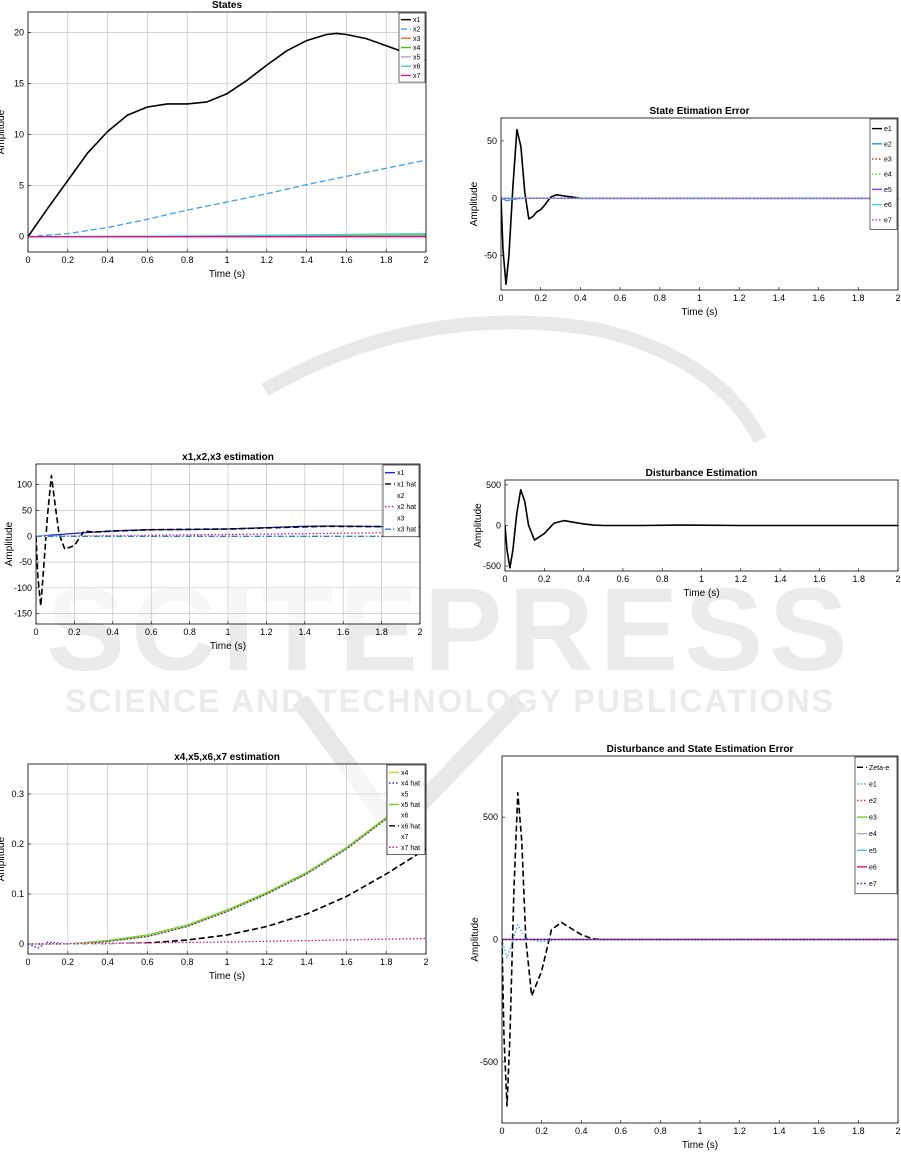  What do you see at coordinates (227, 757) in the screenshot?
I see `chart-title: x4,x5,x6,x7 estimation` at bounding box center [227, 757].